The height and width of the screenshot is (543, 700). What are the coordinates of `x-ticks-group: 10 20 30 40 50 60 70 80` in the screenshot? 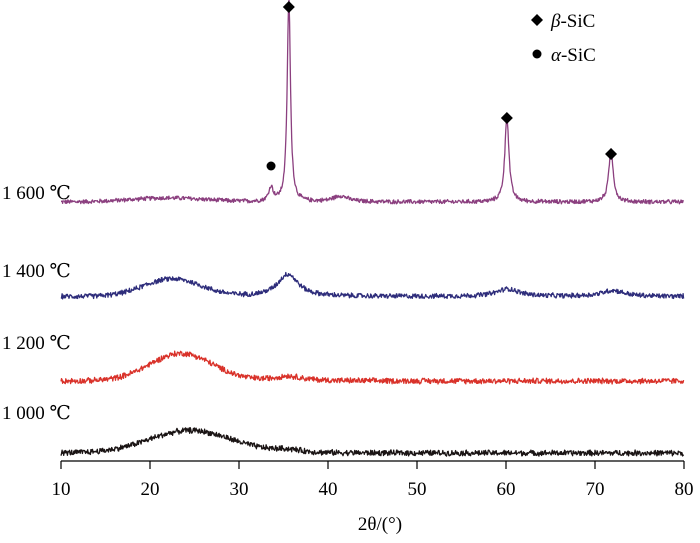 It's located at (373, 480).